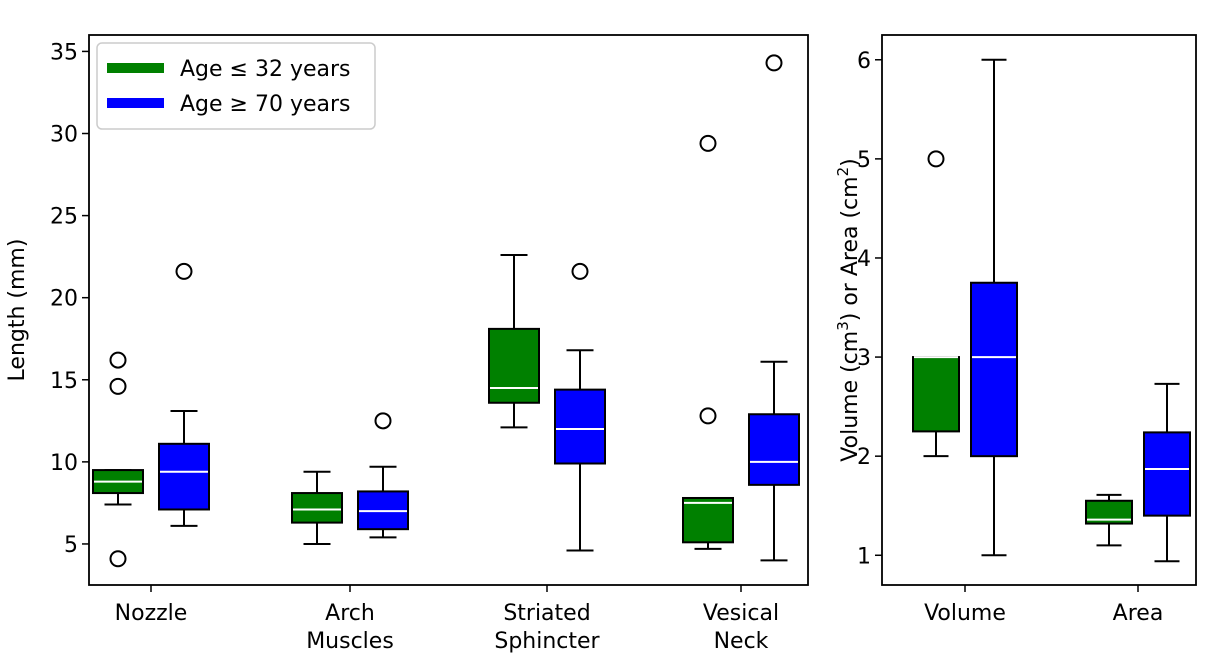  Describe the element at coordinates (843, 172) in the screenshot. I see `y-axis-label-part: 2` at that location.